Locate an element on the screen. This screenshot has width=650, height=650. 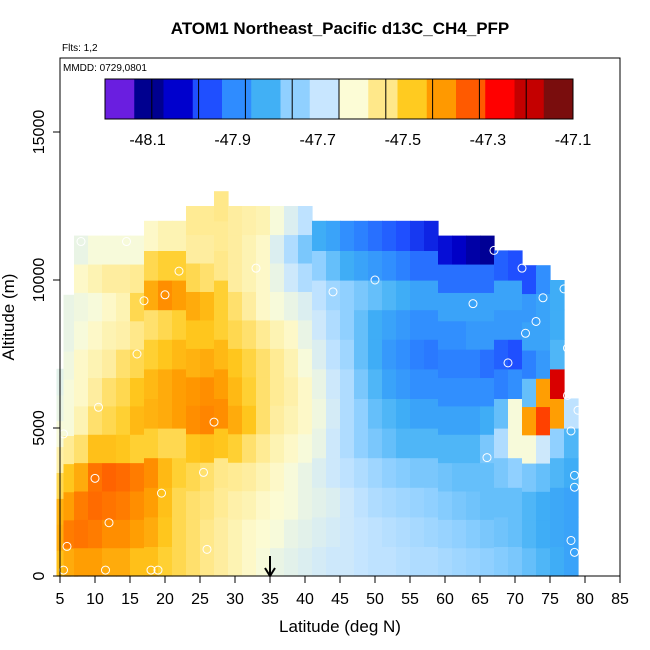
x-axis-title: Latitude (deg N) is located at coordinates (340, 626).